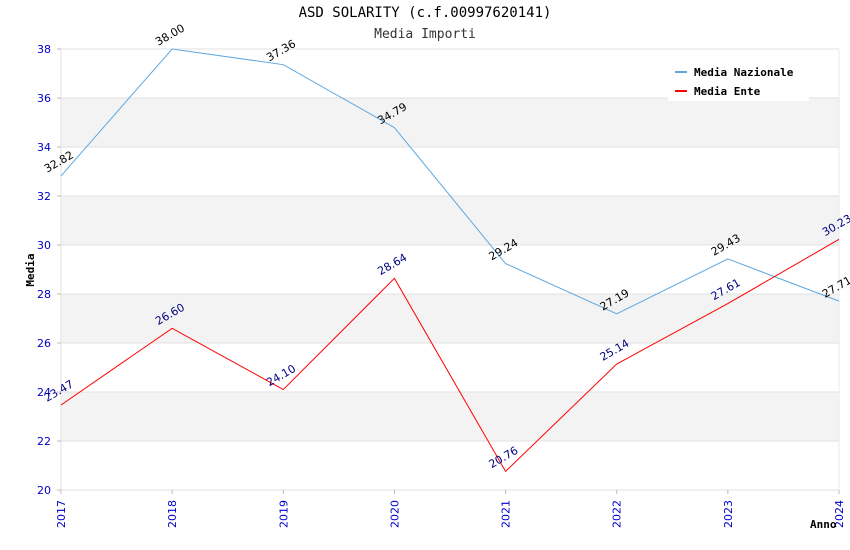  I want to click on legend: Media Nazionale Media Ente, so click(738, 80).